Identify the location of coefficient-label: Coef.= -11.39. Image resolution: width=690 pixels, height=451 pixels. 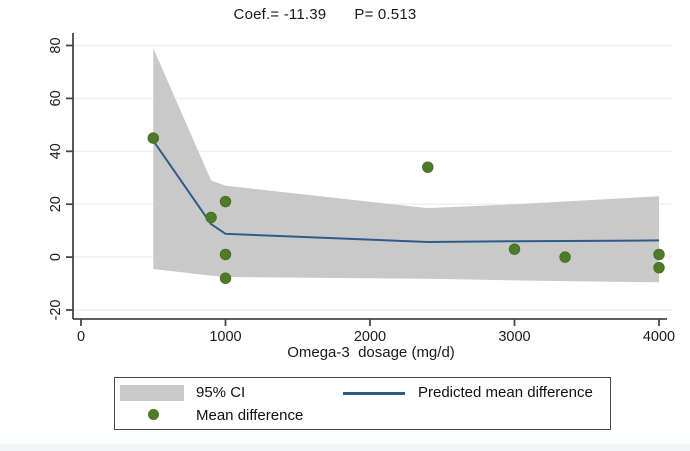
(280, 14).